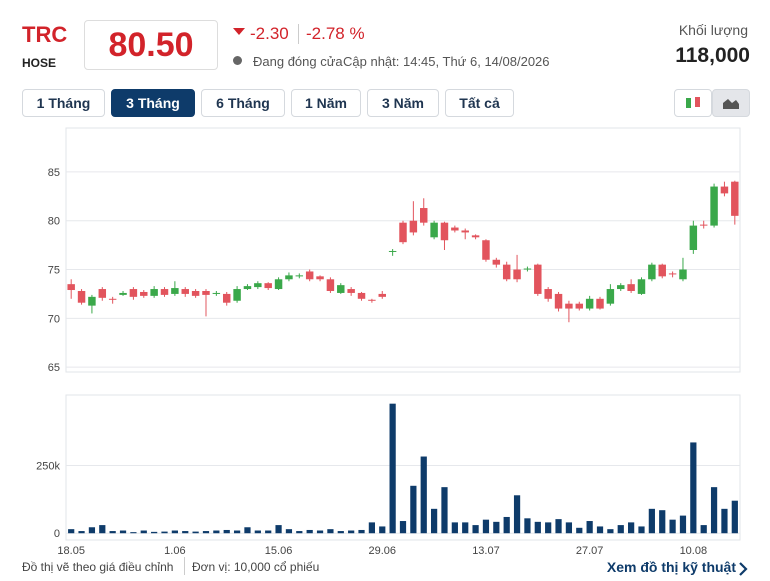  I want to click on exchange: HOSE, so click(39, 63).